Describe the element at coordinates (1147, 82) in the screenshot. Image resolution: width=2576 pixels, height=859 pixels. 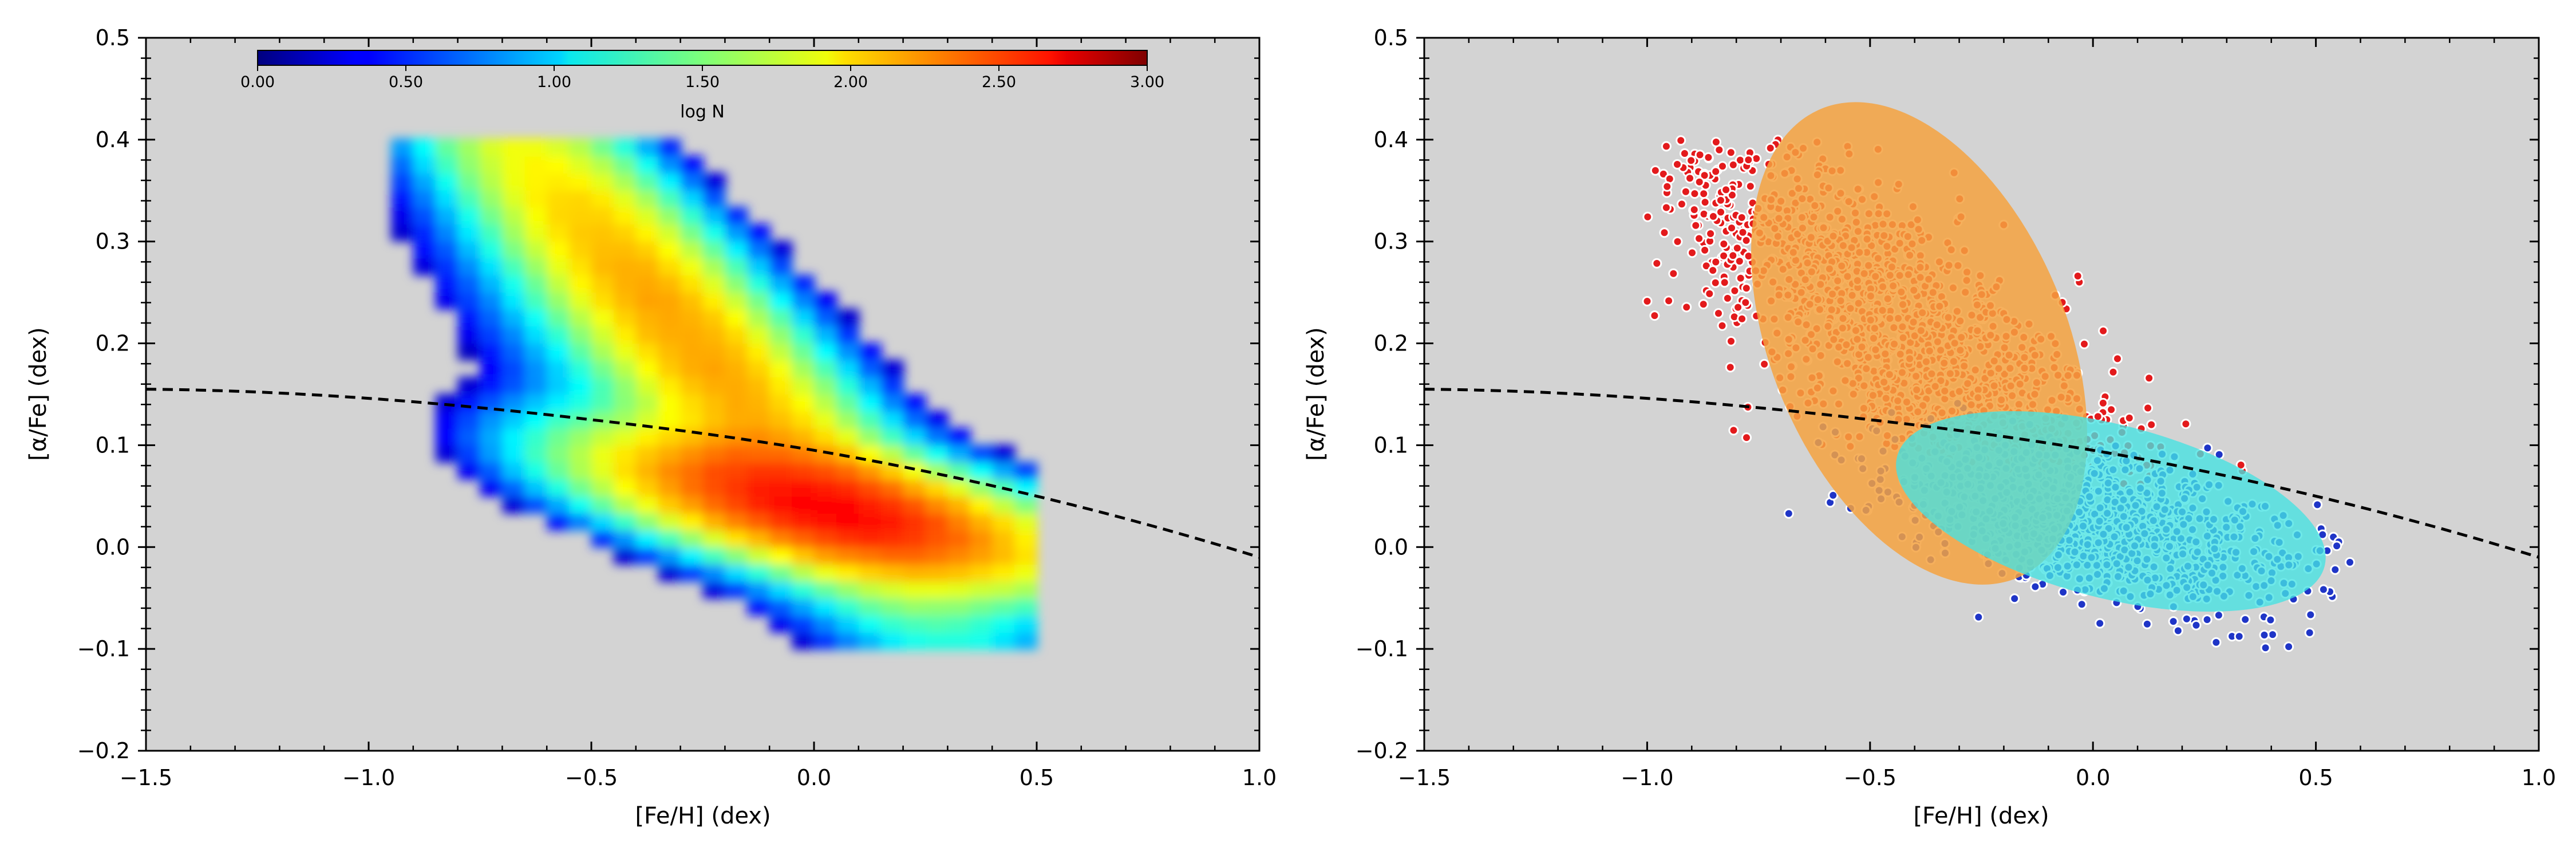
I see `colorbar-tick-label: 3.00` at that location.